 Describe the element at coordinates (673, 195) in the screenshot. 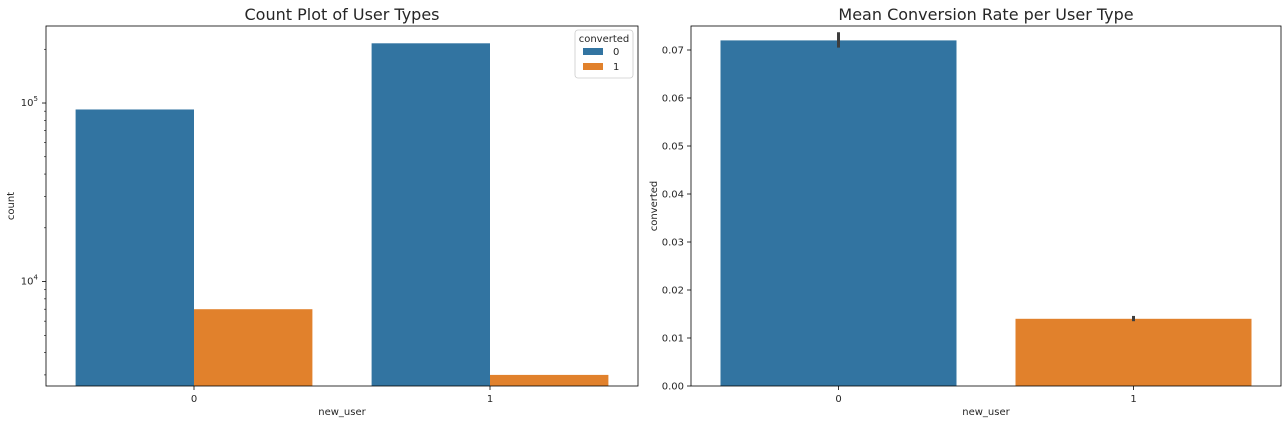

I see `y-tick-label-4: 0.04` at that location.